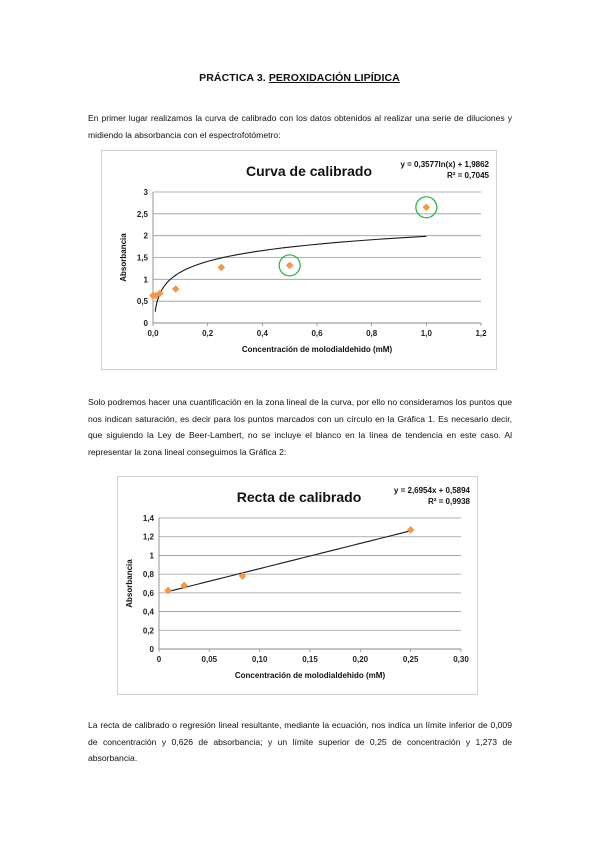  What do you see at coordinates (232, 78) in the screenshot?
I see `title-prefix: PRÁCTICA 3.` at bounding box center [232, 78].